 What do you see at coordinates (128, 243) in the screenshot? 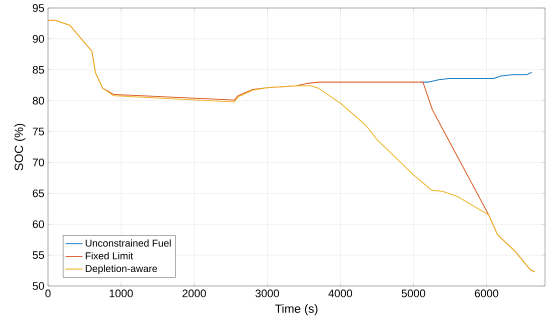
I see `legend-label: Unconstrained Fuel` at bounding box center [128, 243].